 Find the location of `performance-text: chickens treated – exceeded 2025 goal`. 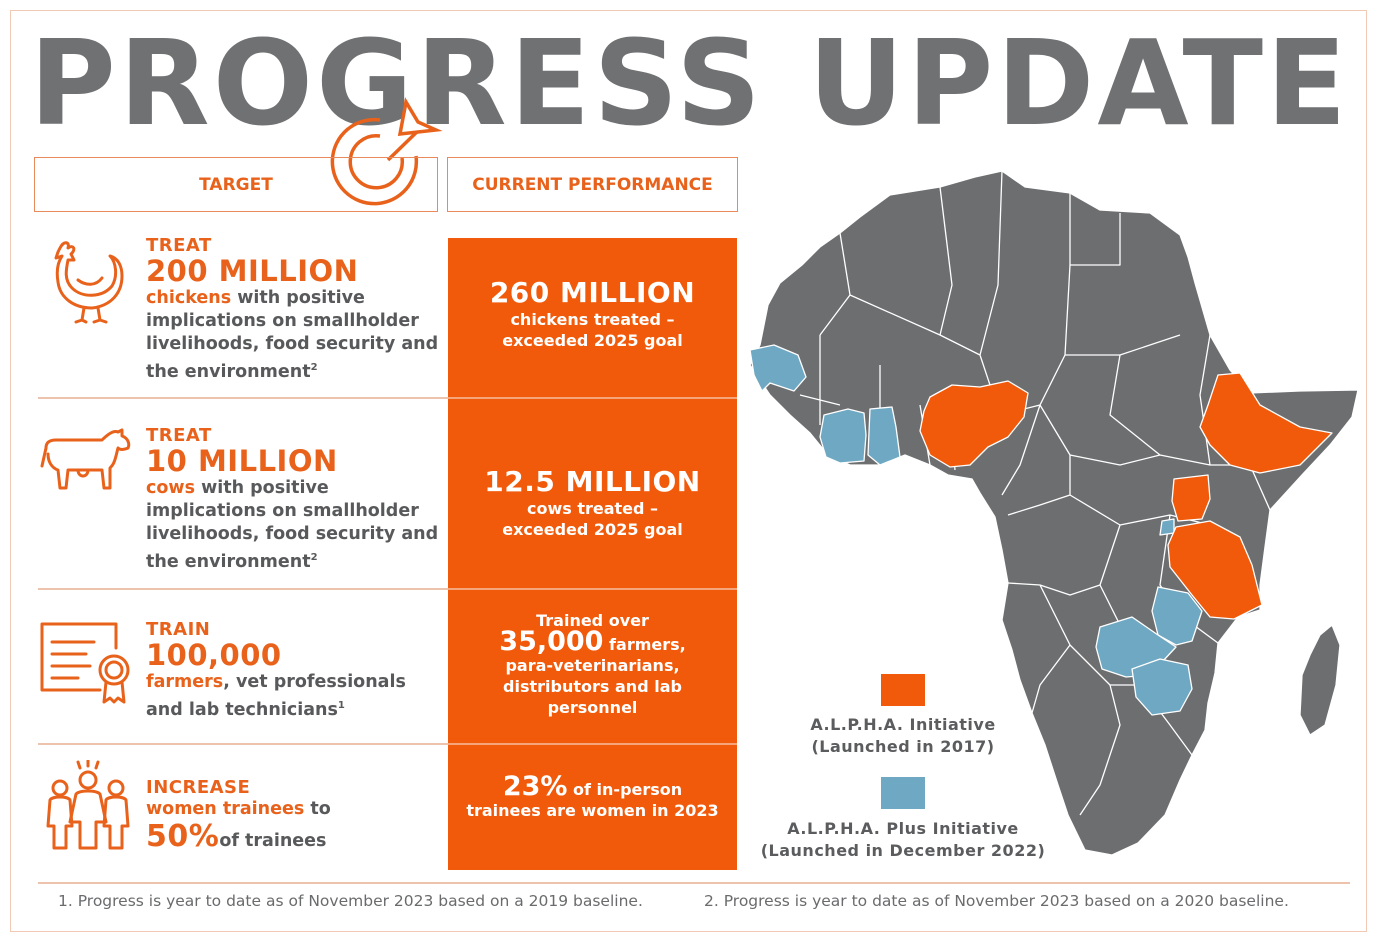

performance-text: chickens treated – exceeded 2025 goal is located at coordinates (592, 330).